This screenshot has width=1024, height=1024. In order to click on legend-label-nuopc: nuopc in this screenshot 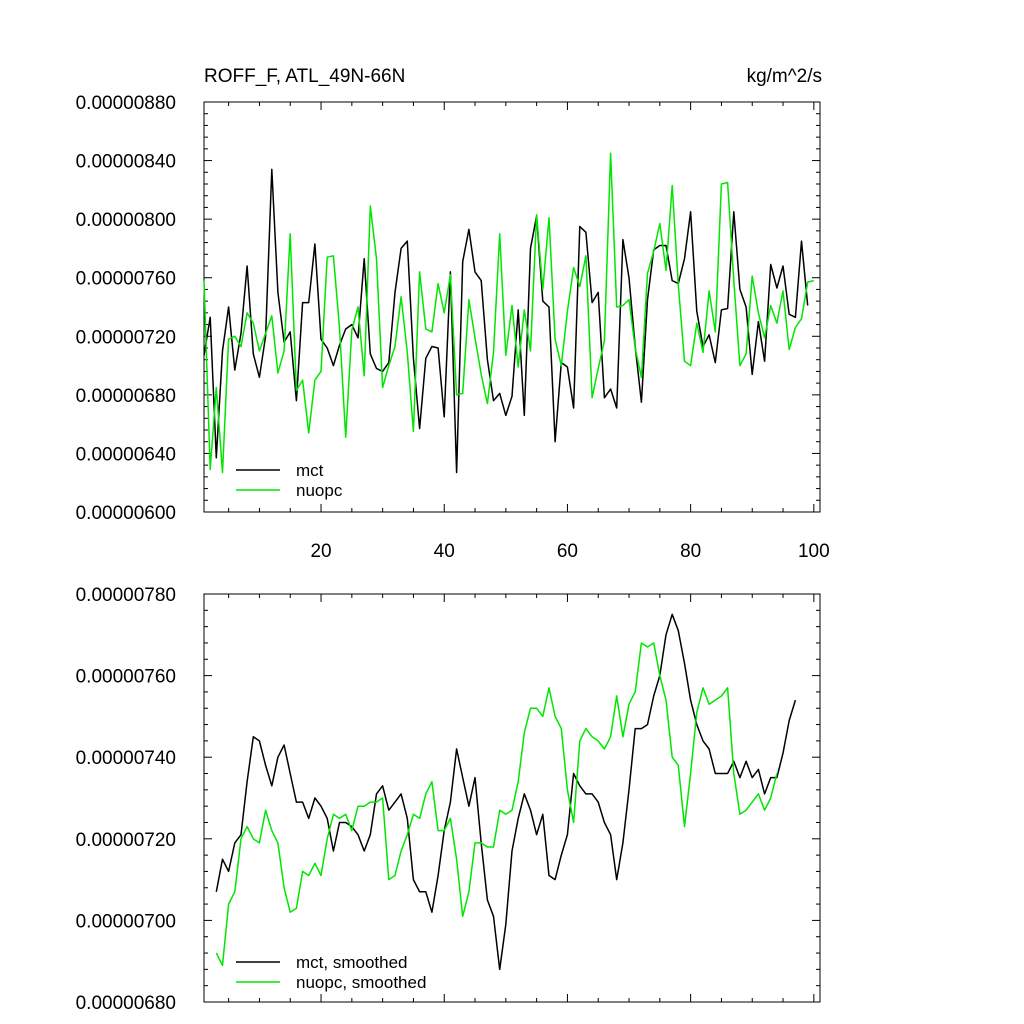, I will do `click(319, 490)`.